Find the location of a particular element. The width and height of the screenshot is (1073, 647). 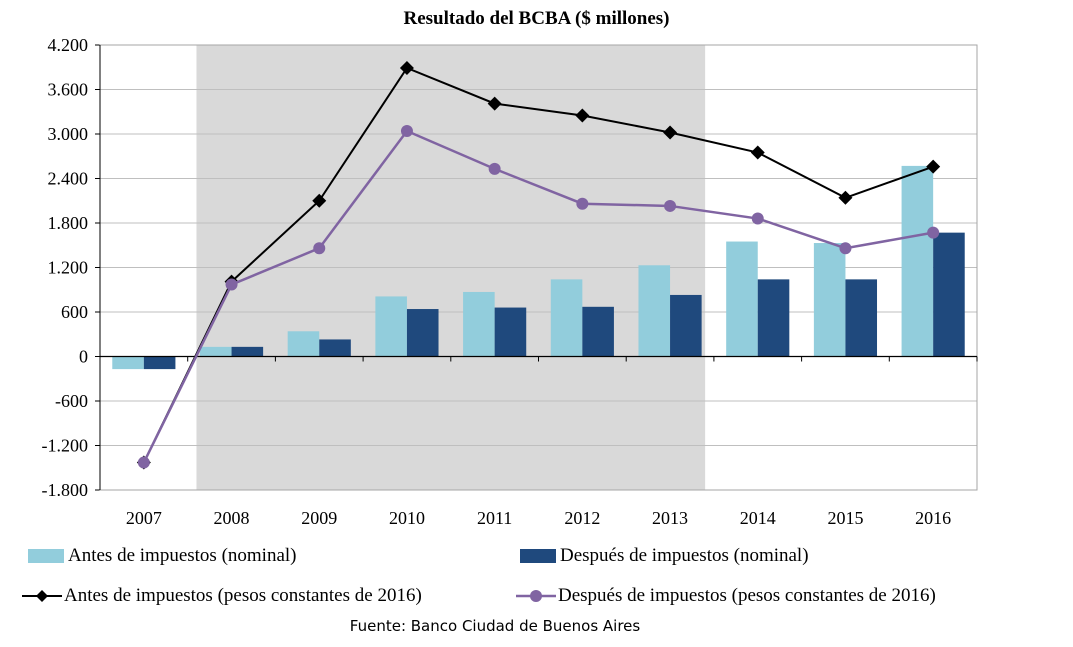

x-tick-label: 2007 is located at coordinates (144, 518).